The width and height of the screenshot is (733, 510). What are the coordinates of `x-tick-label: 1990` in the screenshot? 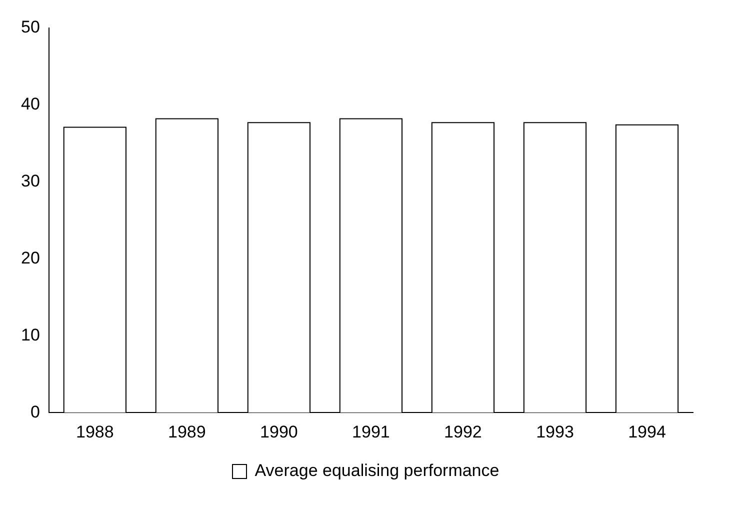 It's located at (279, 432).